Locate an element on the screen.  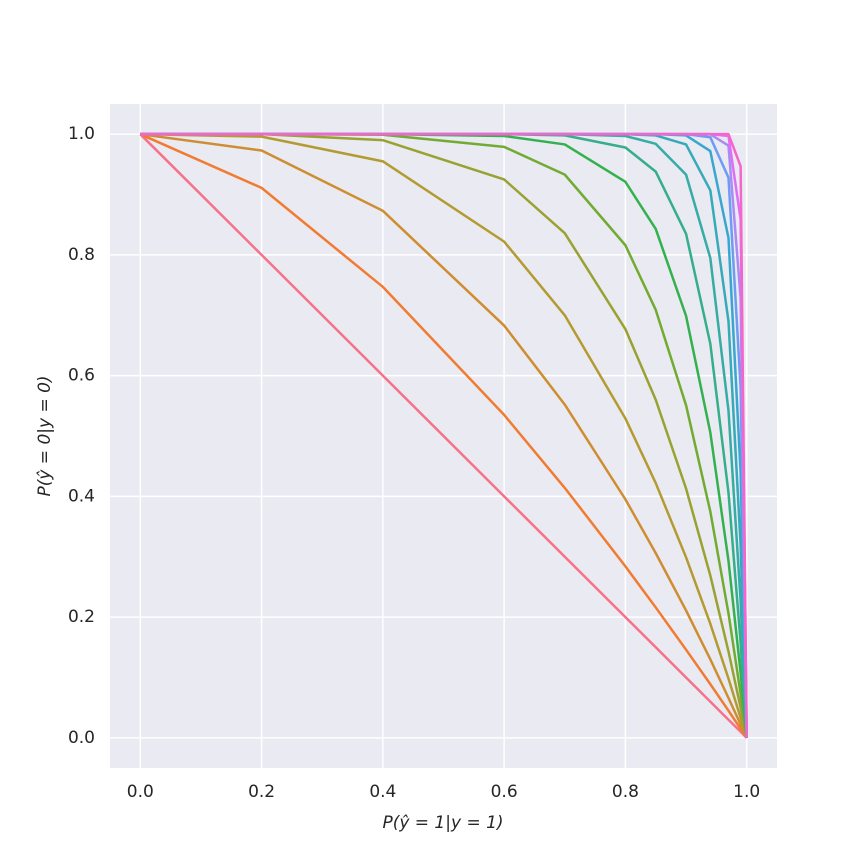
y-tick-label: 0.8 is located at coordinates (81, 255).